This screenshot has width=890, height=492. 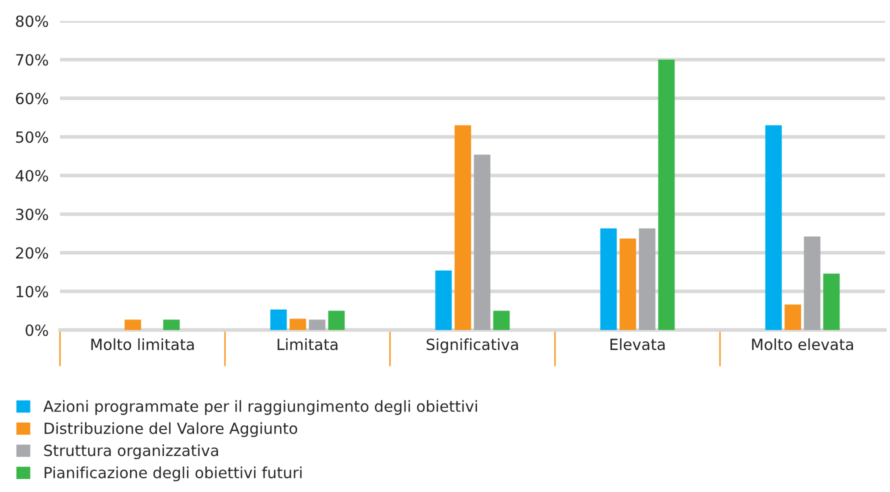 I want to click on legend-label: Struttura organizzativa, so click(x=131, y=452).